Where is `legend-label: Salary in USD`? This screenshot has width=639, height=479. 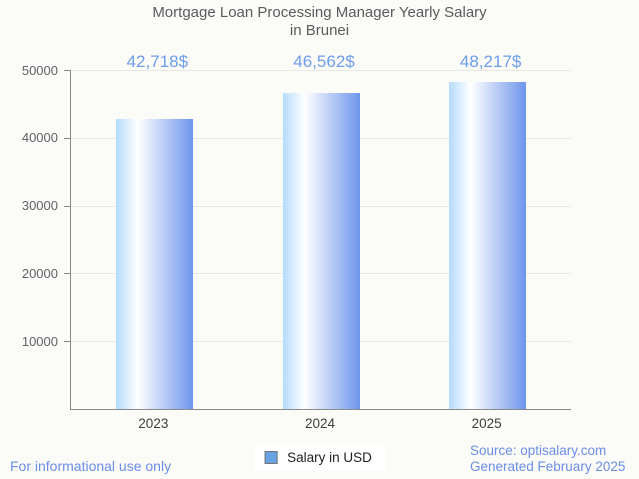
legend-label: Salary in USD is located at coordinates (329, 457).